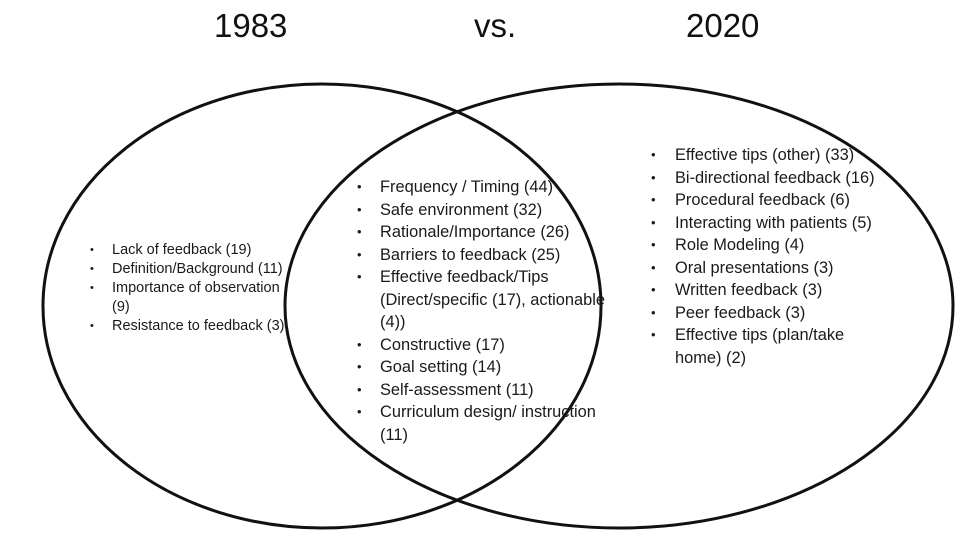  I want to click on heading-vs: vs., so click(495, 25).